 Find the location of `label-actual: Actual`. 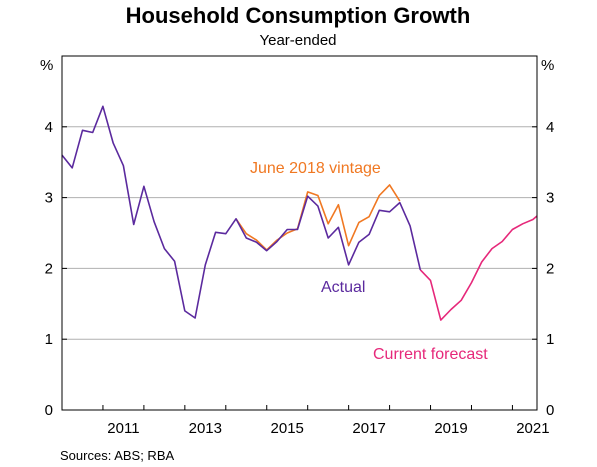

label-actual: Actual is located at coordinates (343, 287).